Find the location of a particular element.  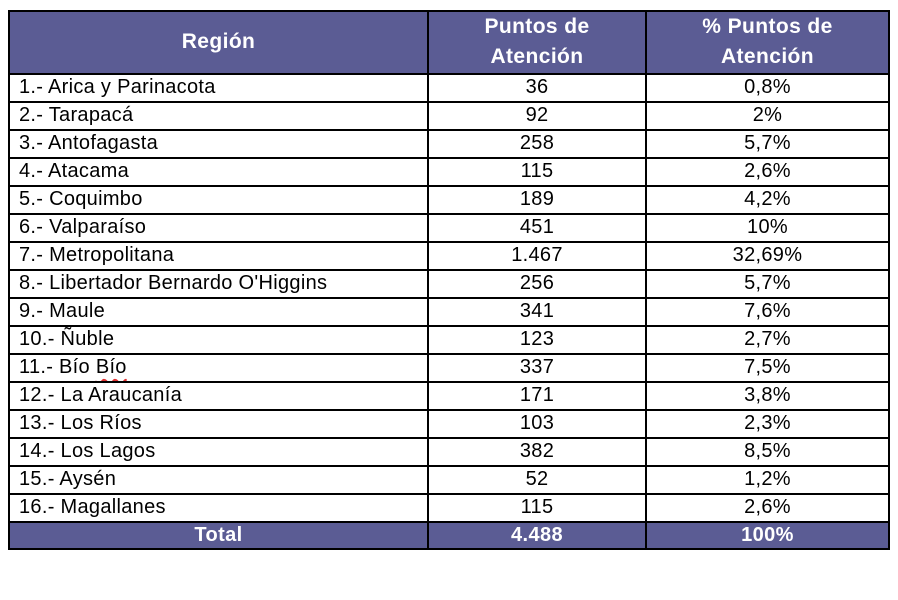

puntos-cell: 341 is located at coordinates (537, 311).